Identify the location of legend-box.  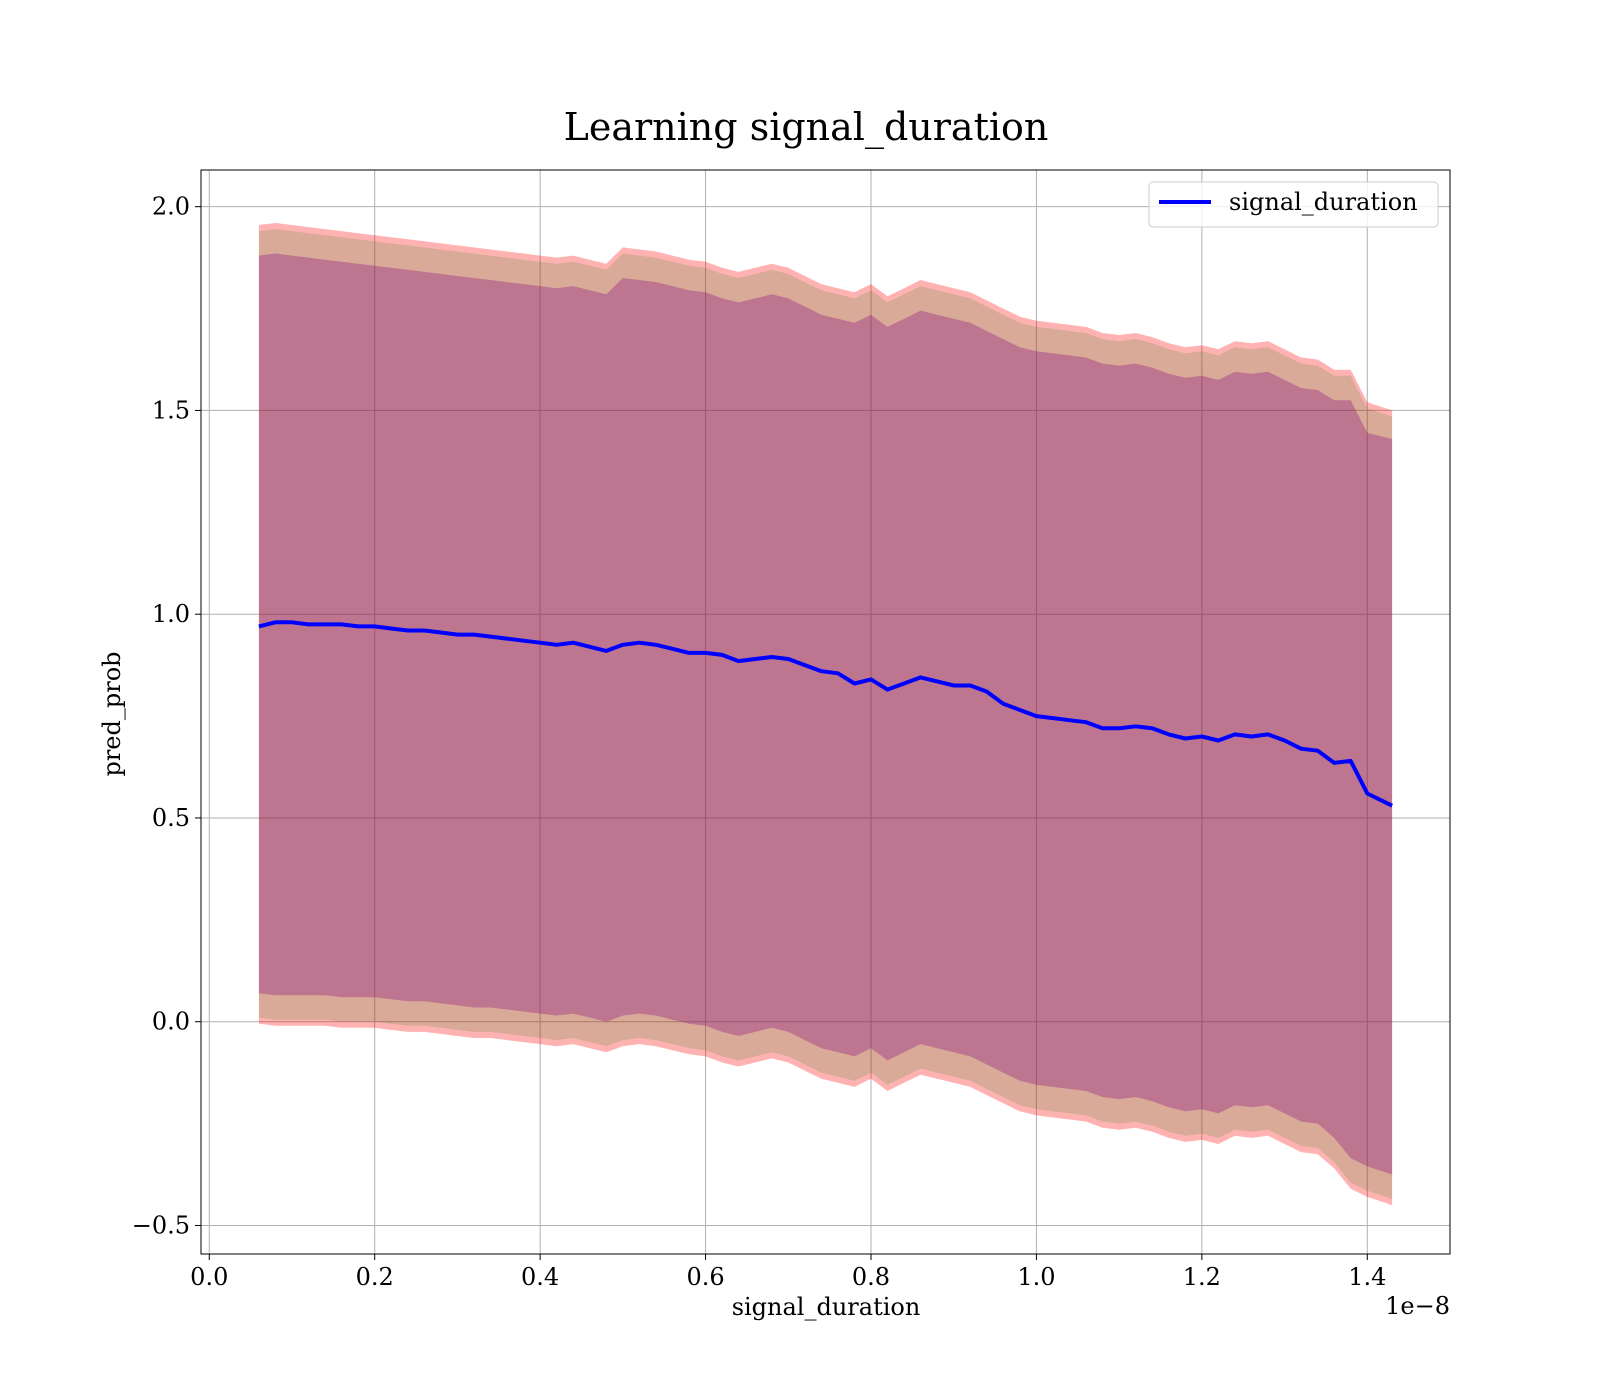
(1293, 204).